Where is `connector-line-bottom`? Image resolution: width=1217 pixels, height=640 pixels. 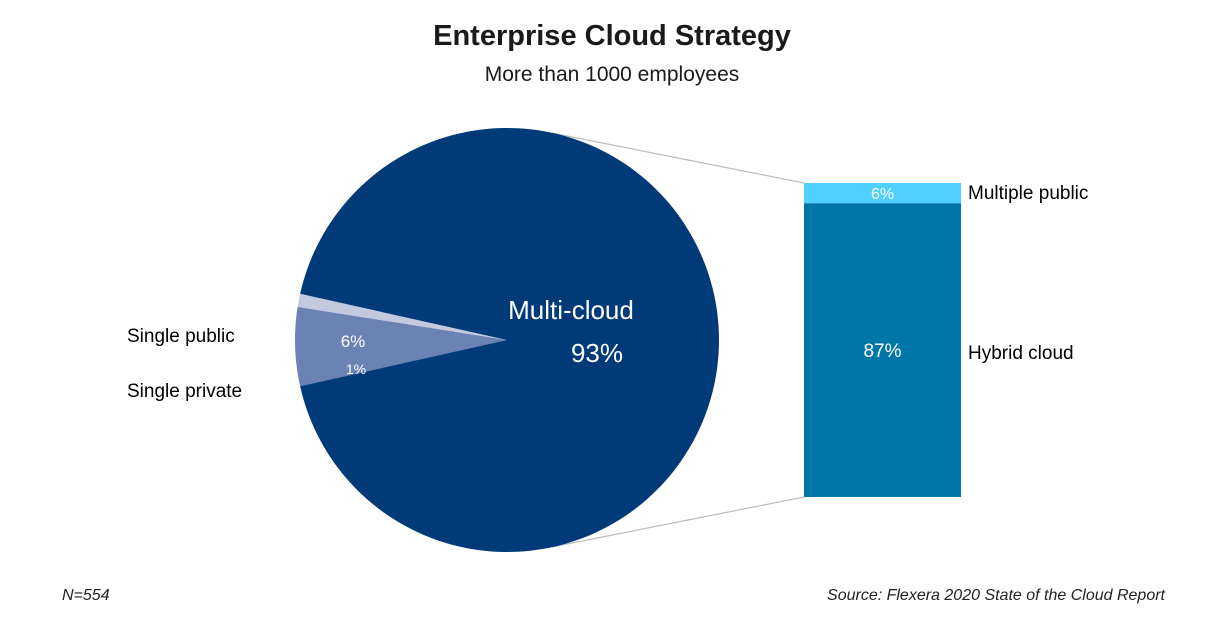
connector-line-bottom is located at coordinates (678, 522).